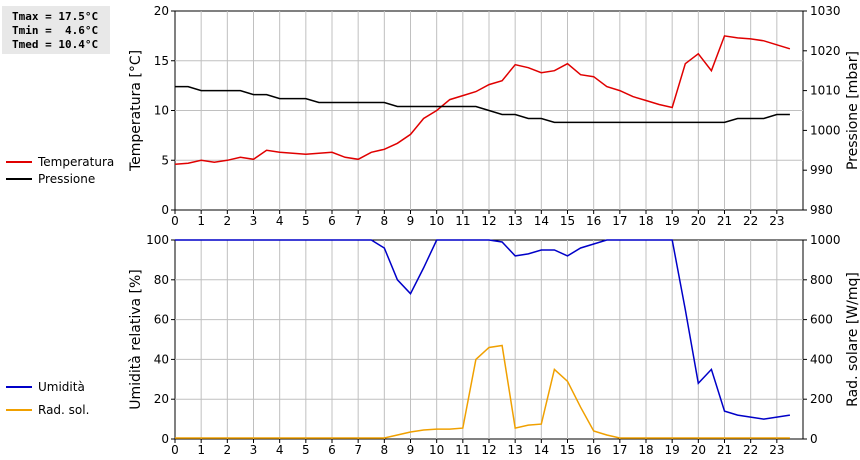 The height and width of the screenshot is (460, 860). What do you see at coordinates (61, 387) in the screenshot?
I see `umidit-legend-label: Umidità` at bounding box center [61, 387].